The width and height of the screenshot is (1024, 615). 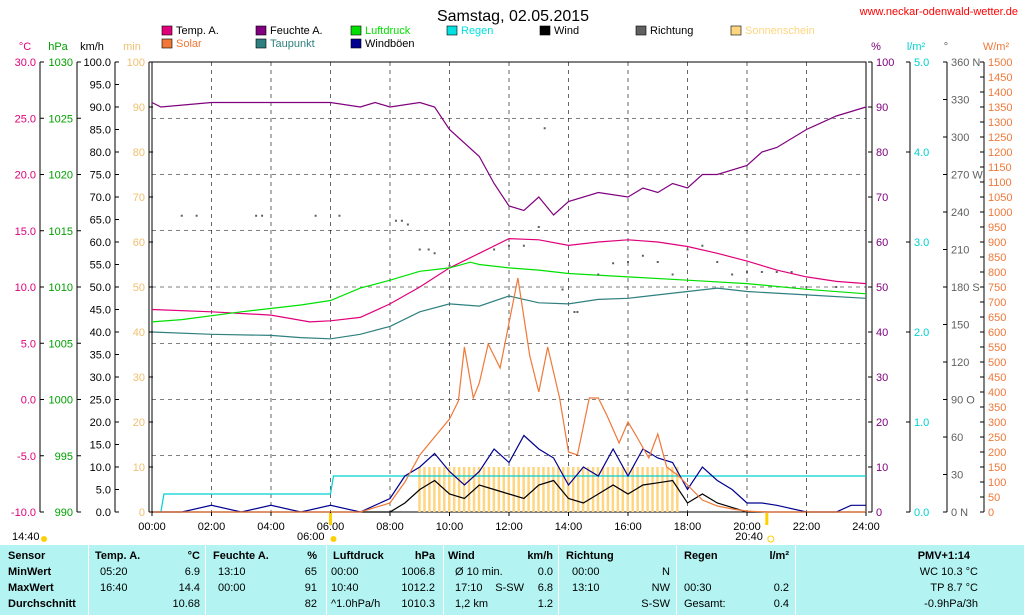 What do you see at coordinates (921, 243) in the screenshot?
I see `rain-tick-label: 3.0` at bounding box center [921, 243].